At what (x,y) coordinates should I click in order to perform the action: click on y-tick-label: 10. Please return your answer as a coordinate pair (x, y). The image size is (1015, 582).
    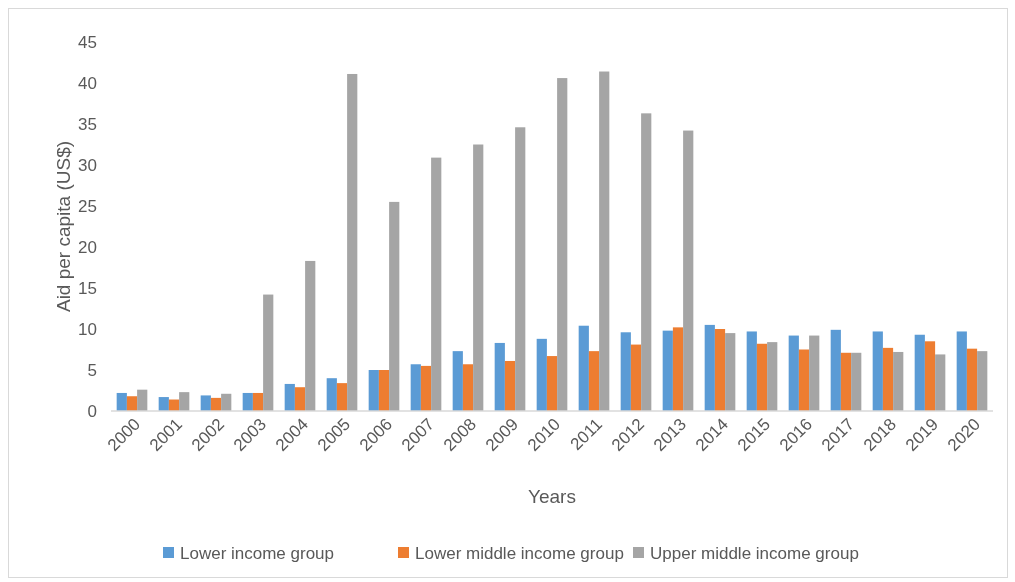
    Looking at the image, I should click on (87, 329).